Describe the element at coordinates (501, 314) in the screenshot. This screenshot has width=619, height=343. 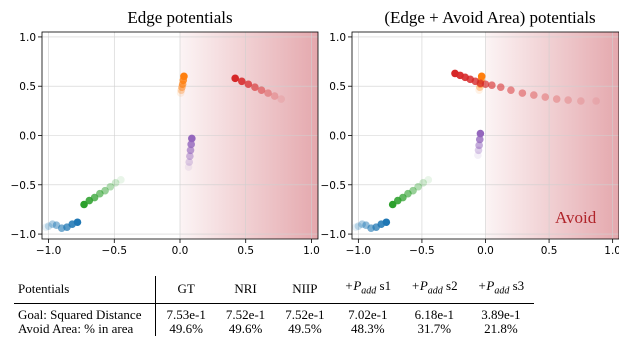
I see `table-cell: 3.89e-1` at that location.